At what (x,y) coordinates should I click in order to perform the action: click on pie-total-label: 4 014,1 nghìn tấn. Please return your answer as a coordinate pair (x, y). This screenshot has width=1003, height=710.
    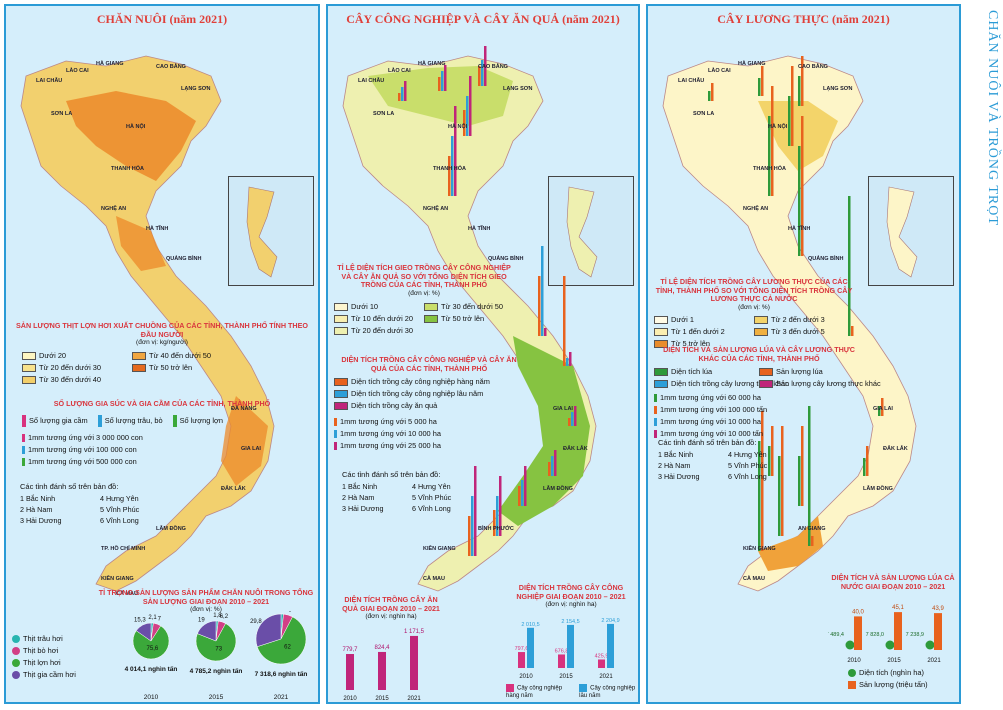
    Looking at the image, I should click on (151, 669).